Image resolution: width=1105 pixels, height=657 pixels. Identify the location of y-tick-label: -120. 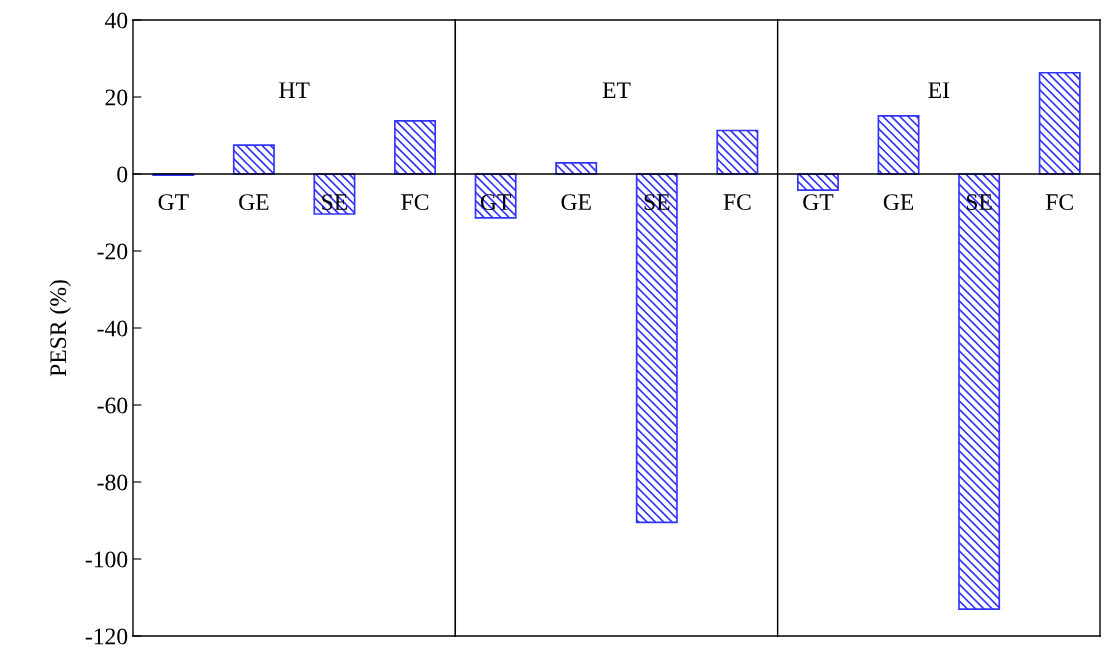
(106, 636).